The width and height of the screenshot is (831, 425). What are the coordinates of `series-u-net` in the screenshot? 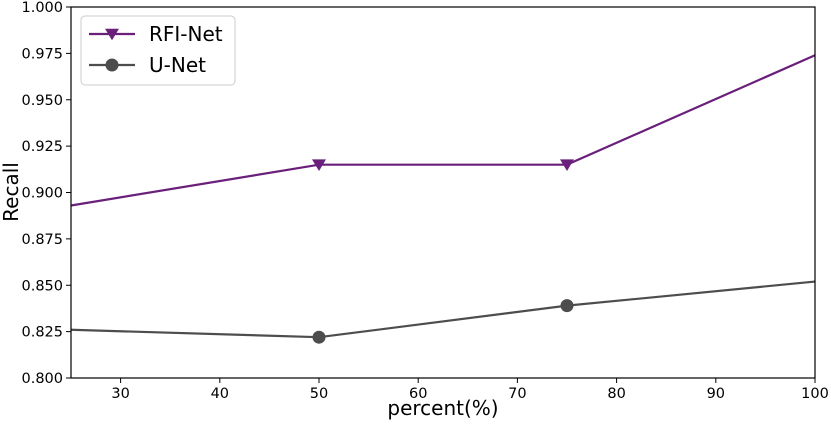 It's located at (443, 312).